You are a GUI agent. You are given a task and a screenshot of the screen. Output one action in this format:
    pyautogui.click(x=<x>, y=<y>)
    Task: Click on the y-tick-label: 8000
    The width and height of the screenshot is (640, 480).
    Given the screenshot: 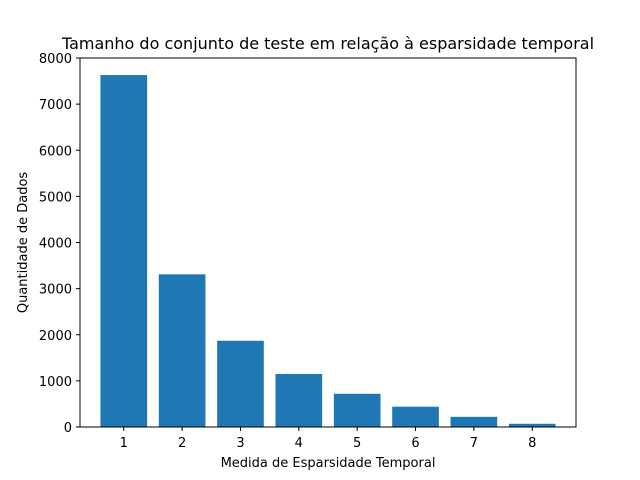 What is the action you would take?
    pyautogui.click(x=55, y=59)
    